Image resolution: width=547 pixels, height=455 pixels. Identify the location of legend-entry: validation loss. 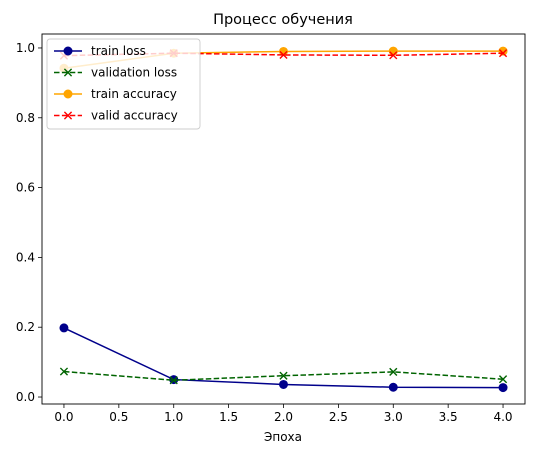
(115, 73).